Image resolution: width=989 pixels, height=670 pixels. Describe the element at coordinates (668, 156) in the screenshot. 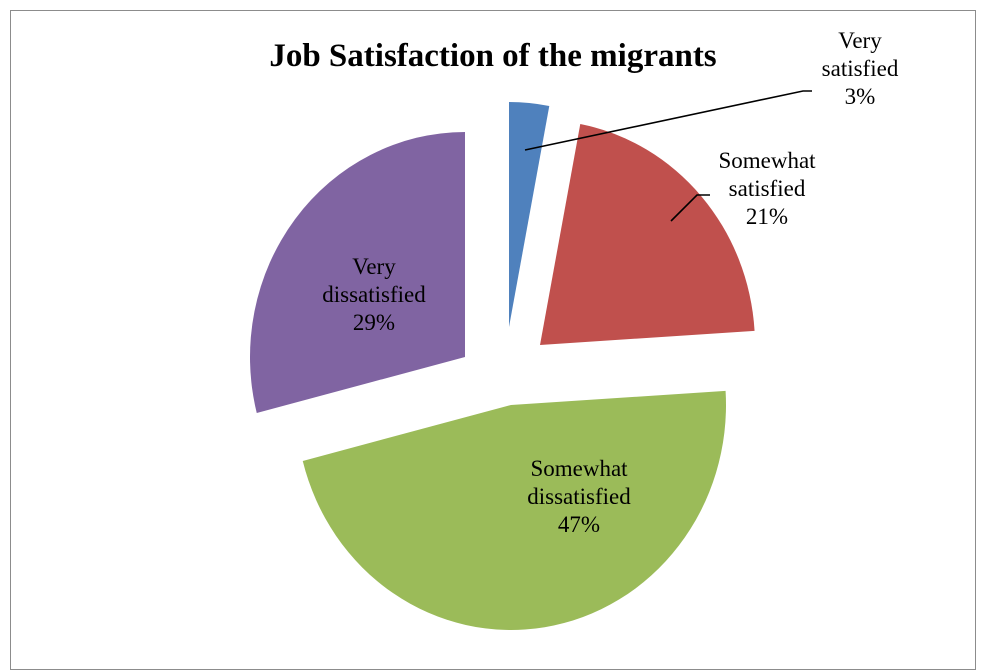

I see `leader-lines` at that location.